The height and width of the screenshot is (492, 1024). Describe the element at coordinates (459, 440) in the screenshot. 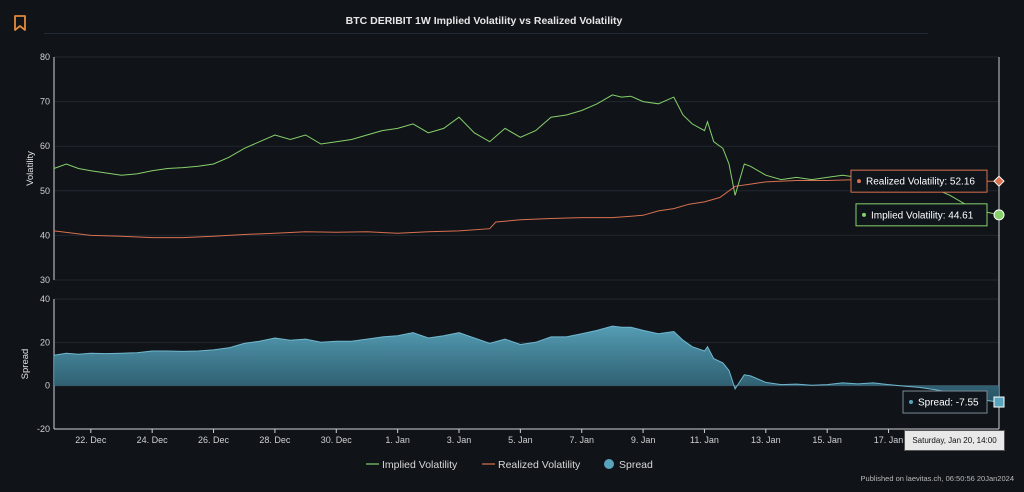

I see `x-tick-label: 3. Jan` at that location.